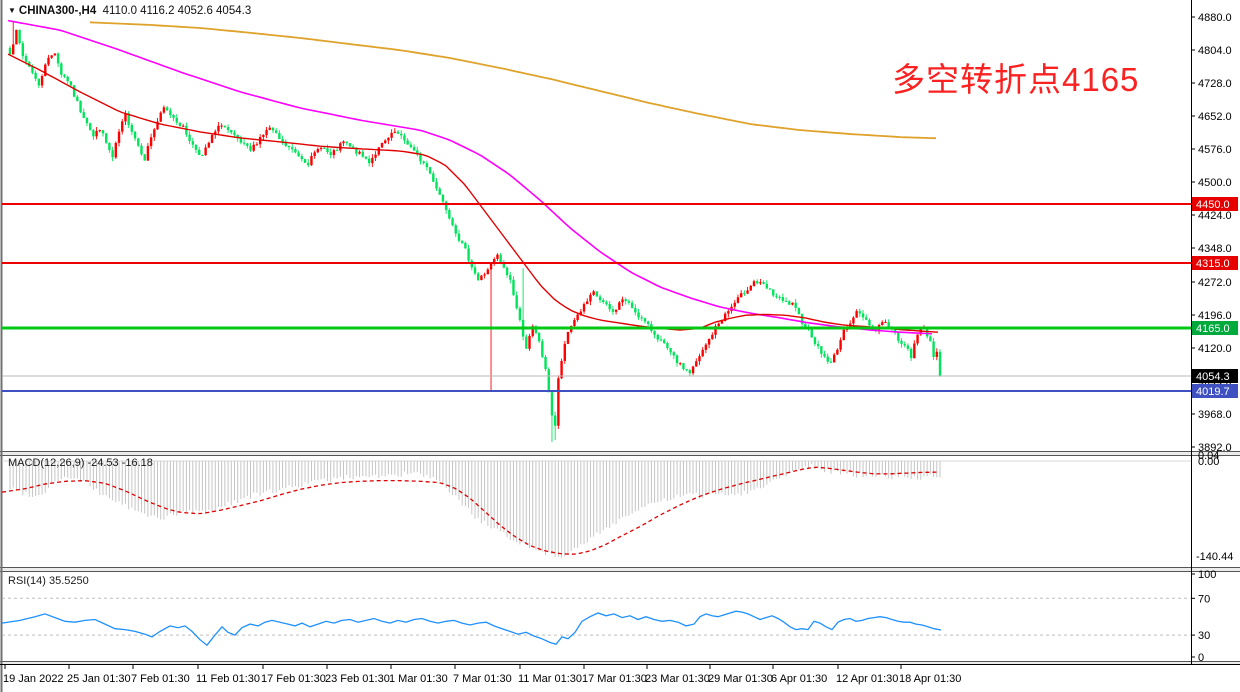  What do you see at coordinates (1215, 183) in the screenshot?
I see `y-axis-label: 4500.0` at bounding box center [1215, 183].